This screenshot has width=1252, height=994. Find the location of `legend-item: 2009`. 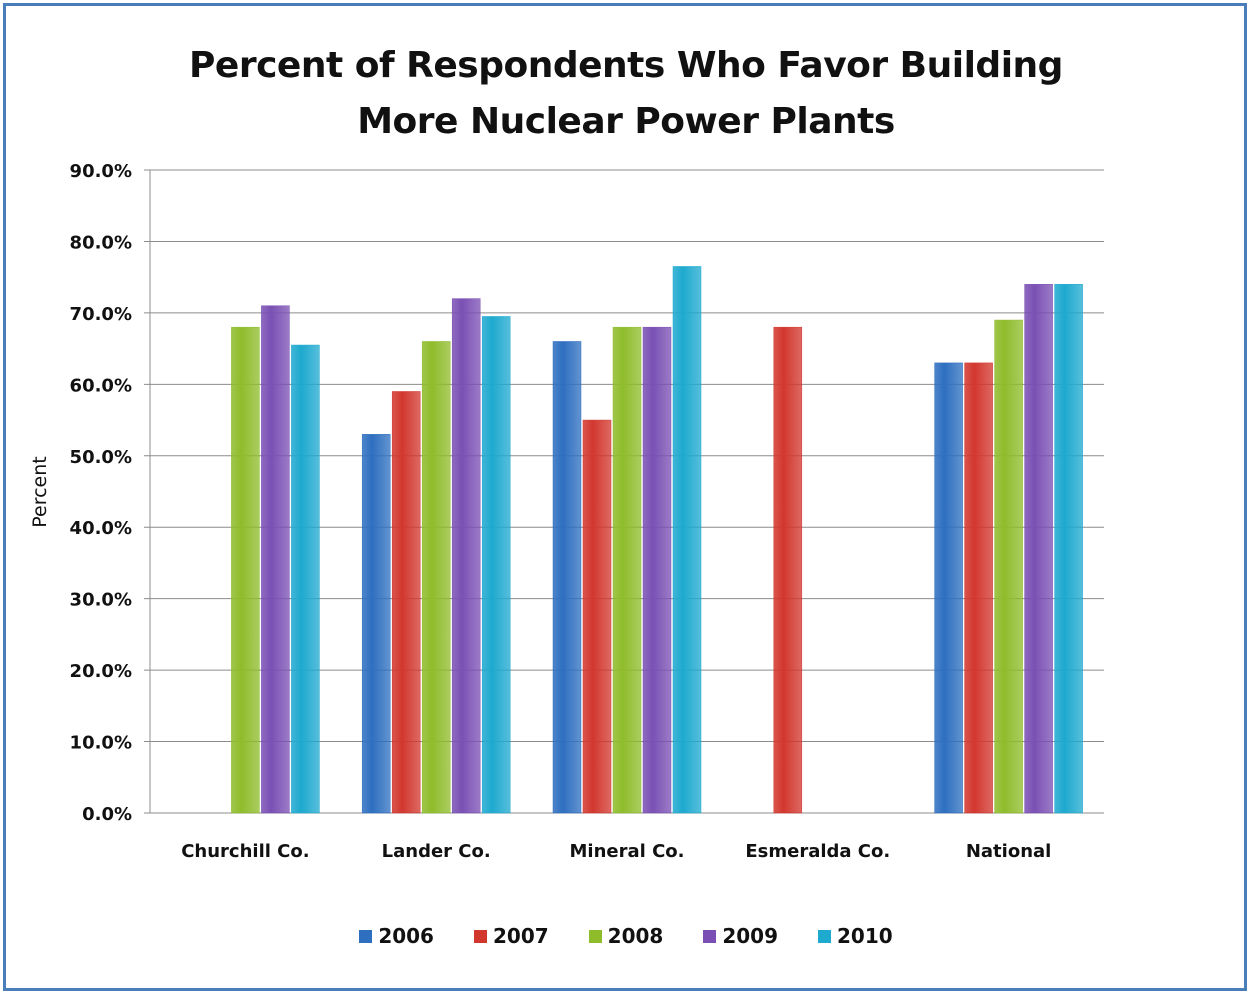

legend-item: 2009 is located at coordinates (740, 936).